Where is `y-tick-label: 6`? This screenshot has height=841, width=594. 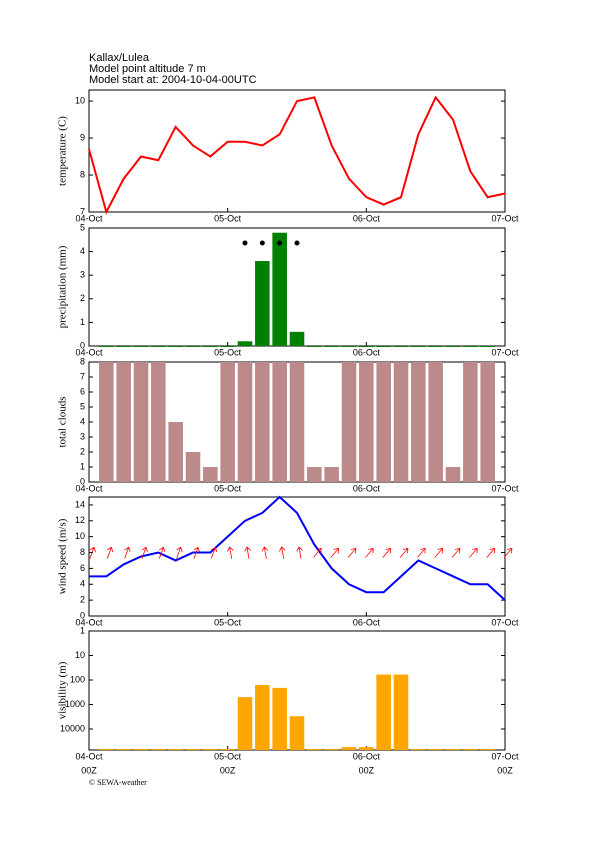
y-tick-label: 6 is located at coordinates (82, 568).